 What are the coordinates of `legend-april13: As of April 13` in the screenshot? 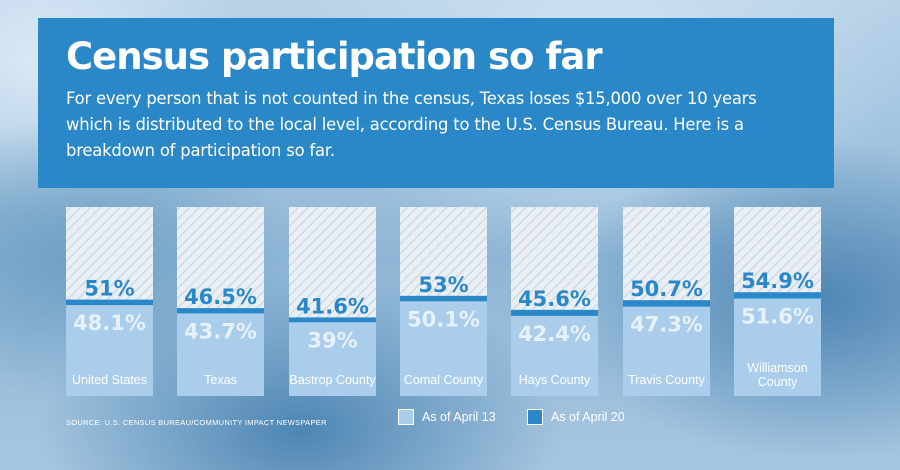 It's located at (447, 417).